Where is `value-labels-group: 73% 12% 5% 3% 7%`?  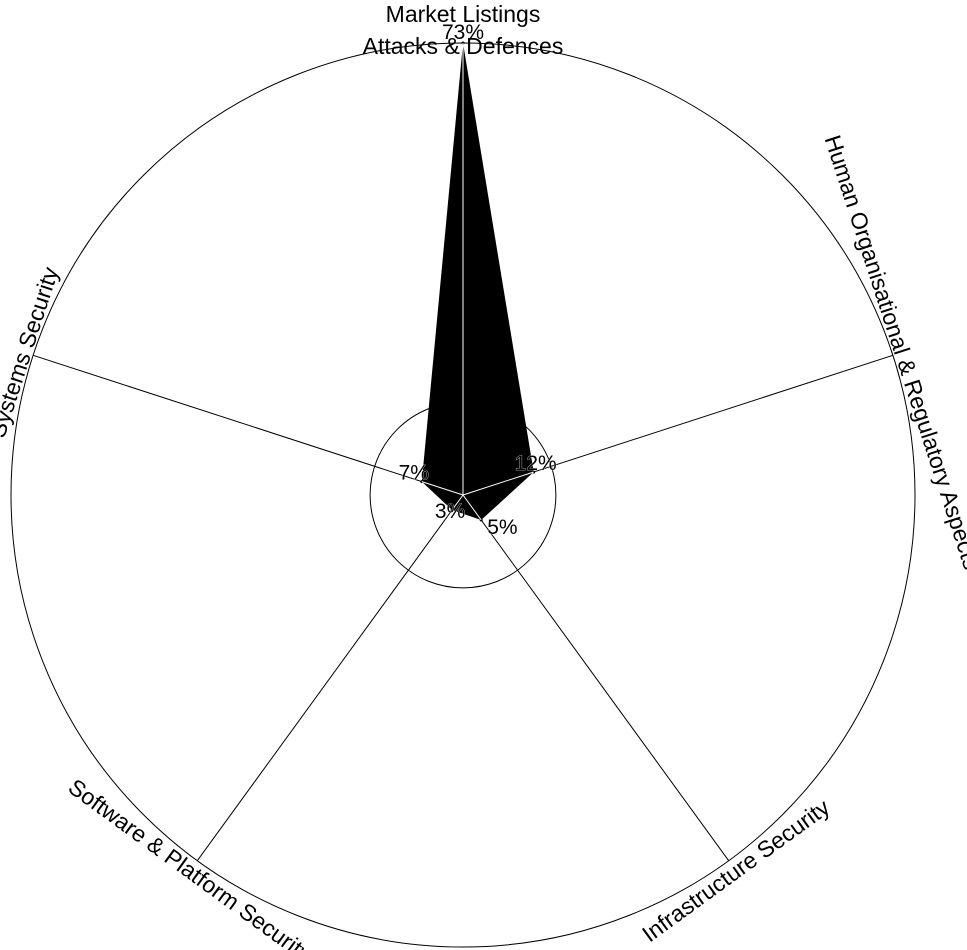
value-labels-group: 73% 12% 5% 3% 7% is located at coordinates (477, 280).